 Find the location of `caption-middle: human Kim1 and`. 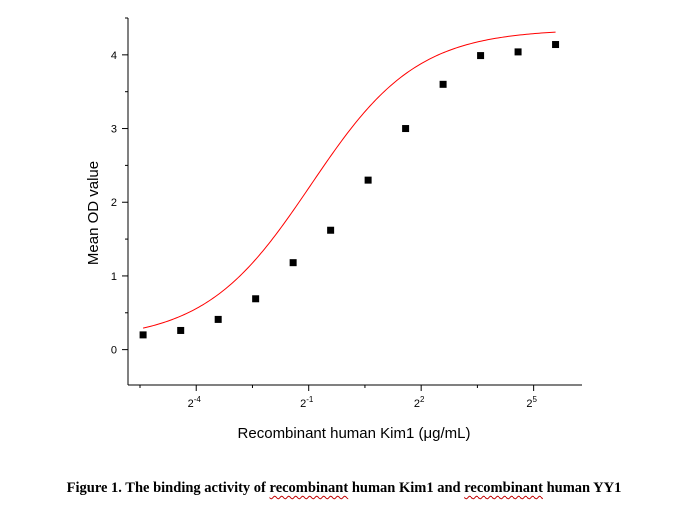

caption-middle: human Kim1 and is located at coordinates (406, 488).